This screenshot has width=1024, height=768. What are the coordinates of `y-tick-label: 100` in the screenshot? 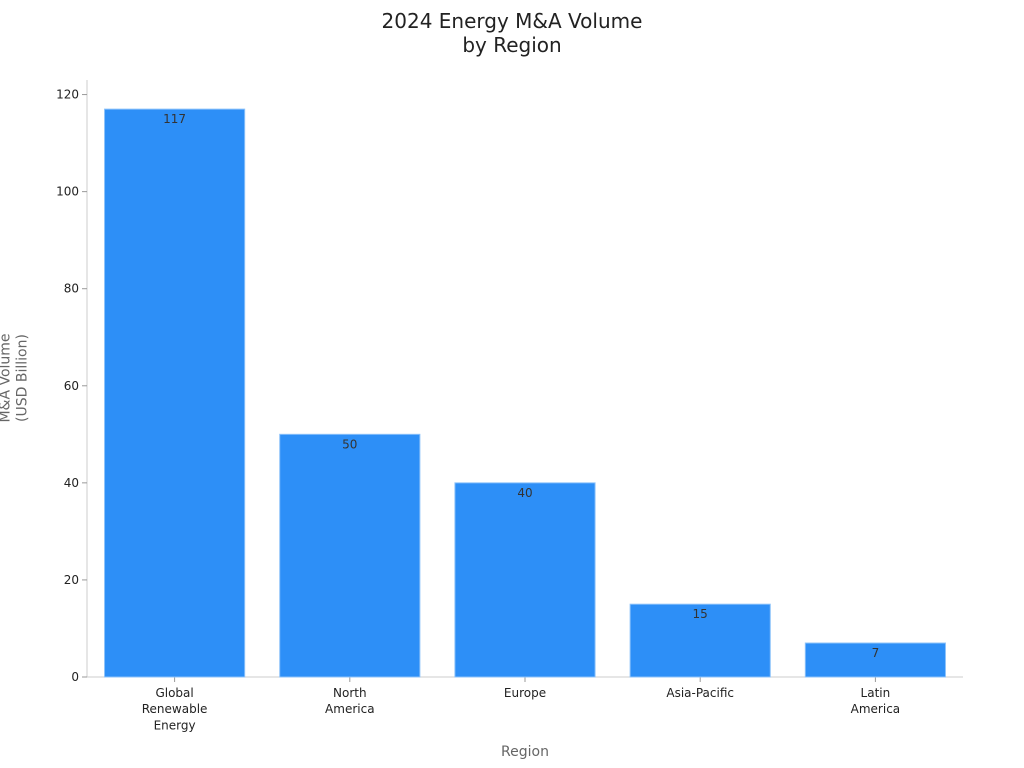 It's located at (67, 192).